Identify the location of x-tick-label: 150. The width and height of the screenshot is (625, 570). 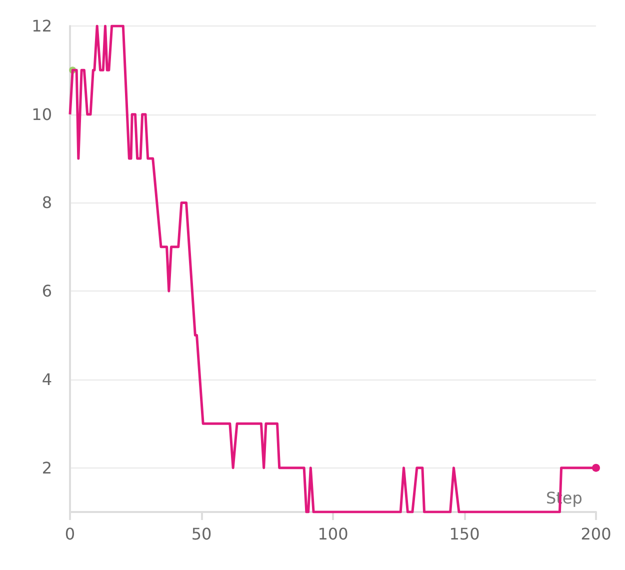
(464, 534).